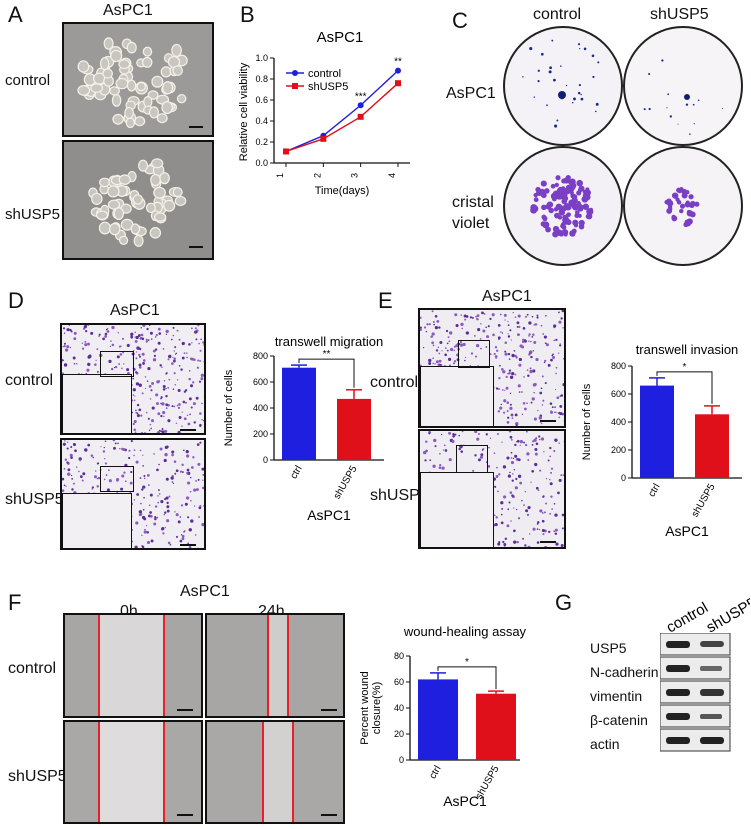 Image resolution: width=751 pixels, height=829 pixels. I want to click on chartF-ytick-2: 40, so click(399, 708).